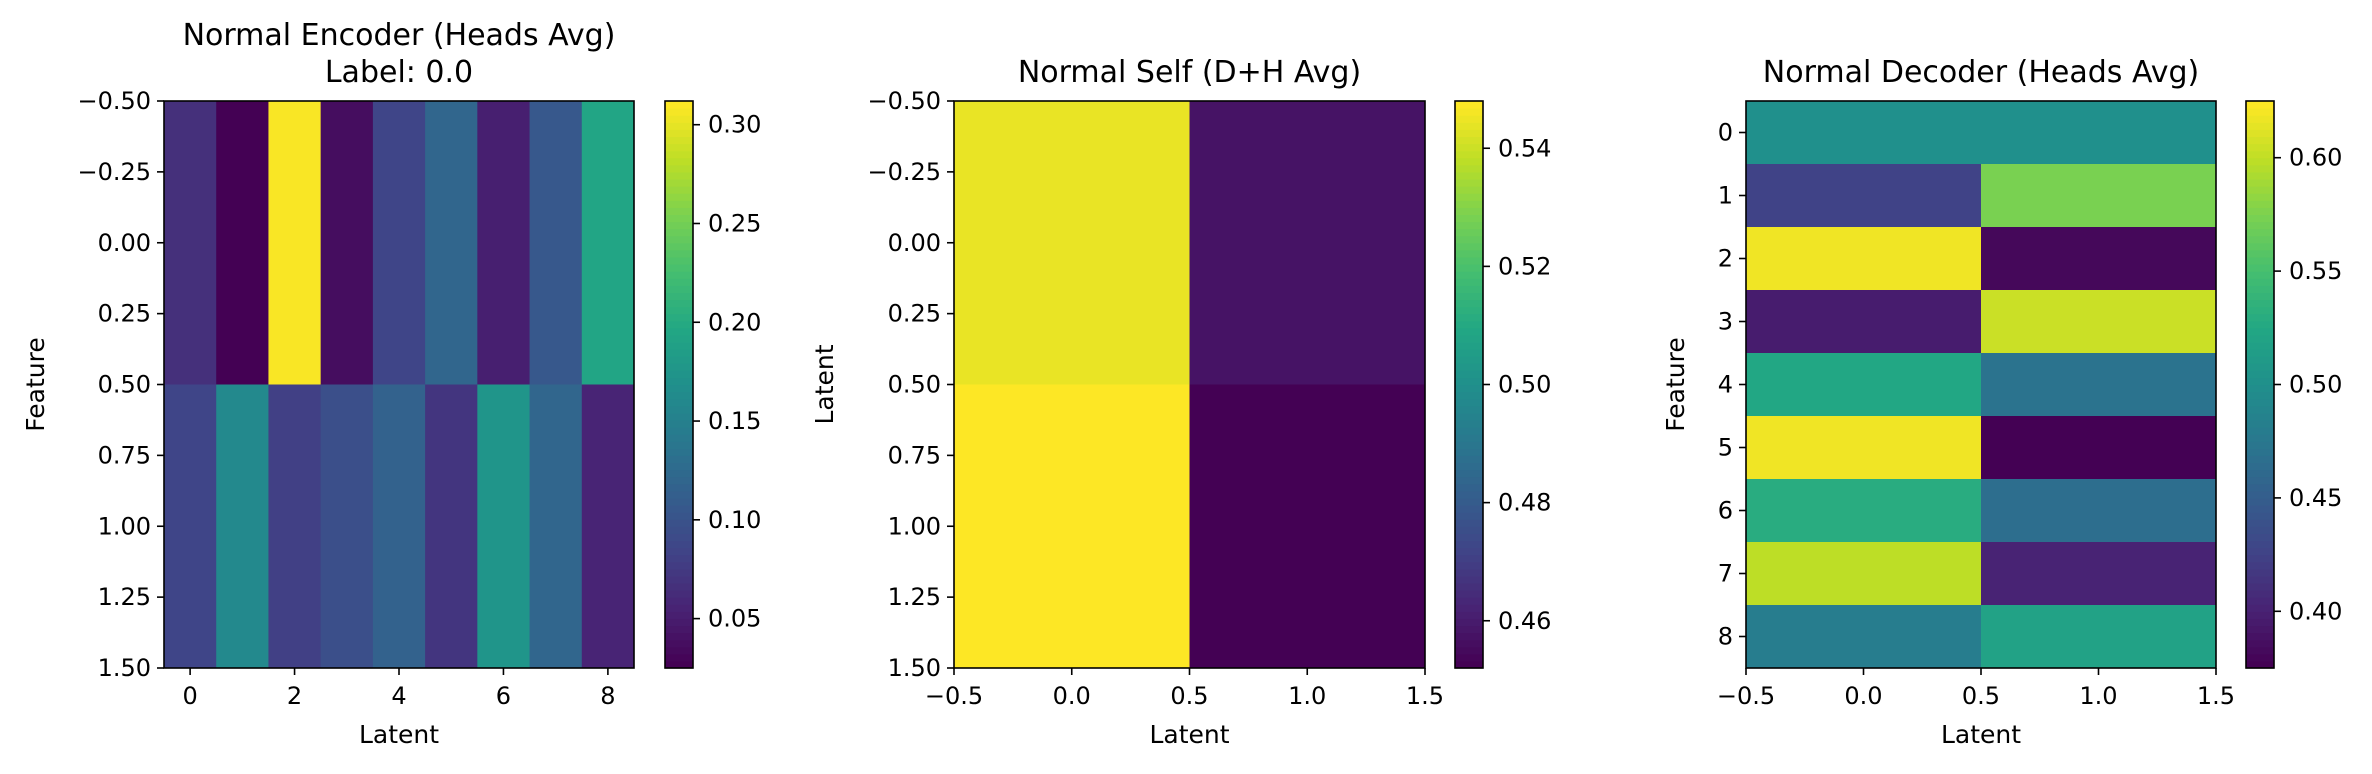  Describe the element at coordinates (1725, 448) in the screenshot. I see `y-tick-label: 5` at that location.